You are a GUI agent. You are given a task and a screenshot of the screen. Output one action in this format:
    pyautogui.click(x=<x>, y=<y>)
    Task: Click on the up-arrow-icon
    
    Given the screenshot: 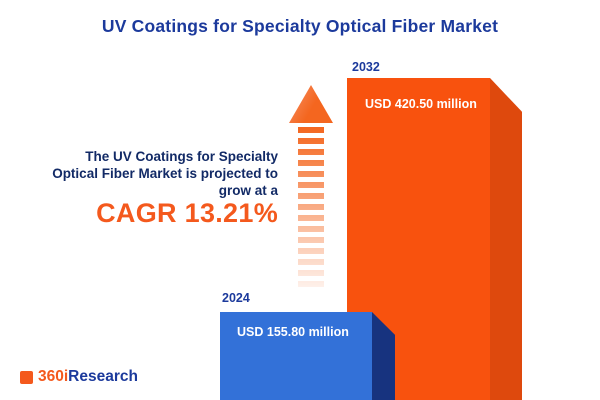 What is the action you would take?
    pyautogui.click(x=311, y=104)
    